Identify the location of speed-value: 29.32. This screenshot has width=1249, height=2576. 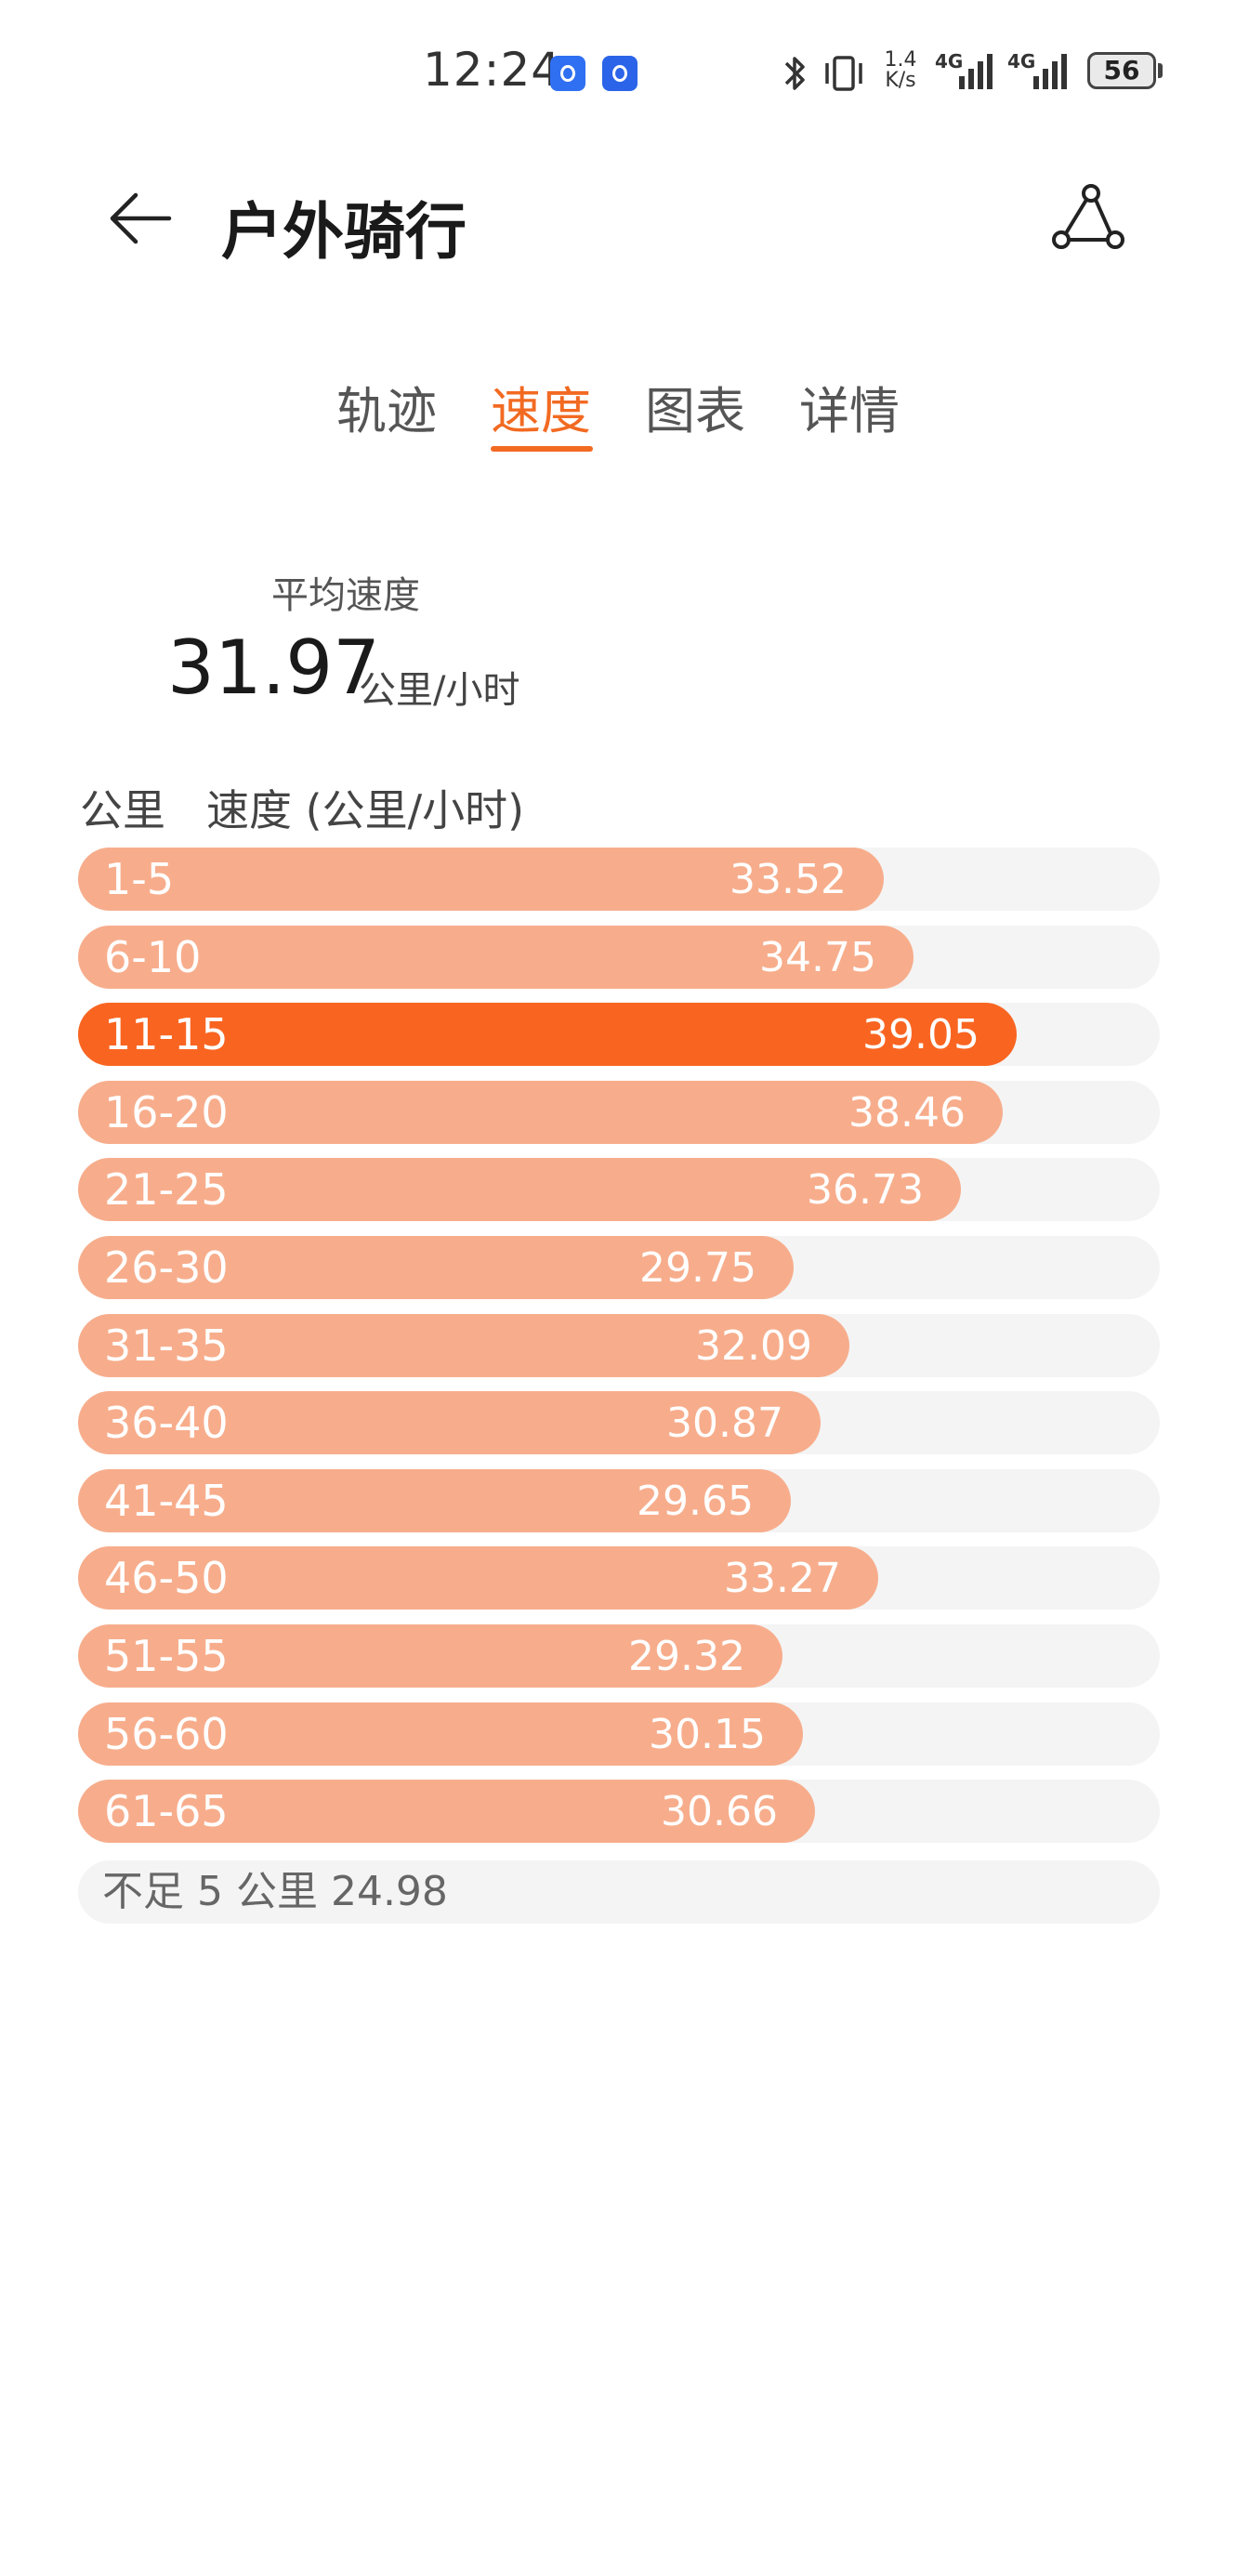
(686, 1656).